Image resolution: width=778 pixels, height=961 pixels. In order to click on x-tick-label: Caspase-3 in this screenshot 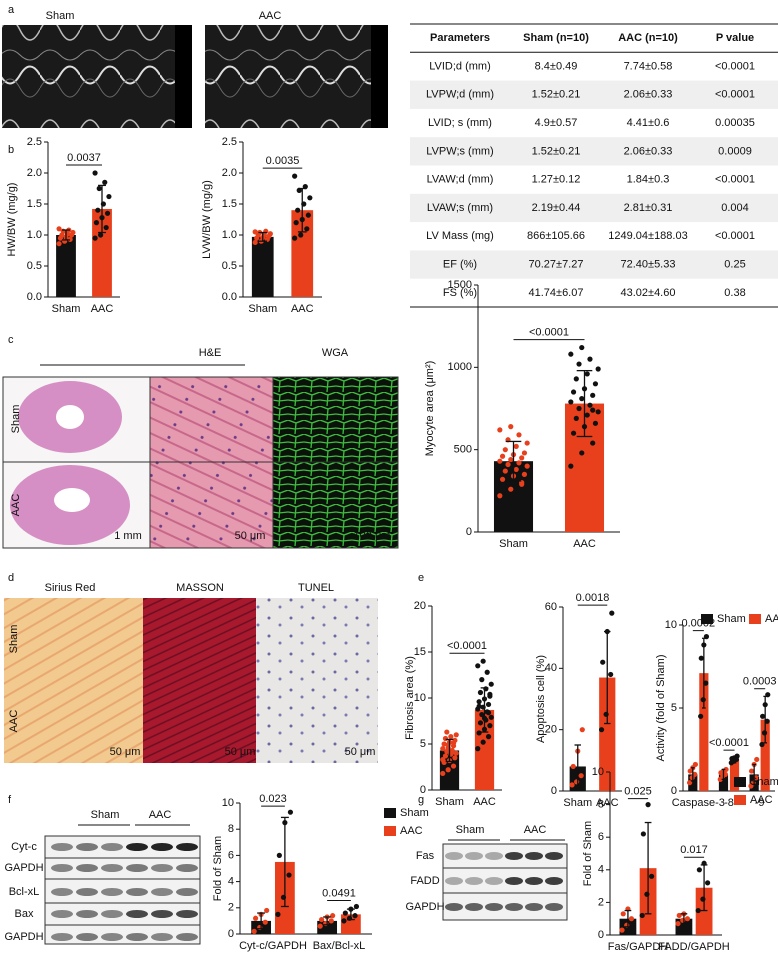, I will do `click(698, 803)`.